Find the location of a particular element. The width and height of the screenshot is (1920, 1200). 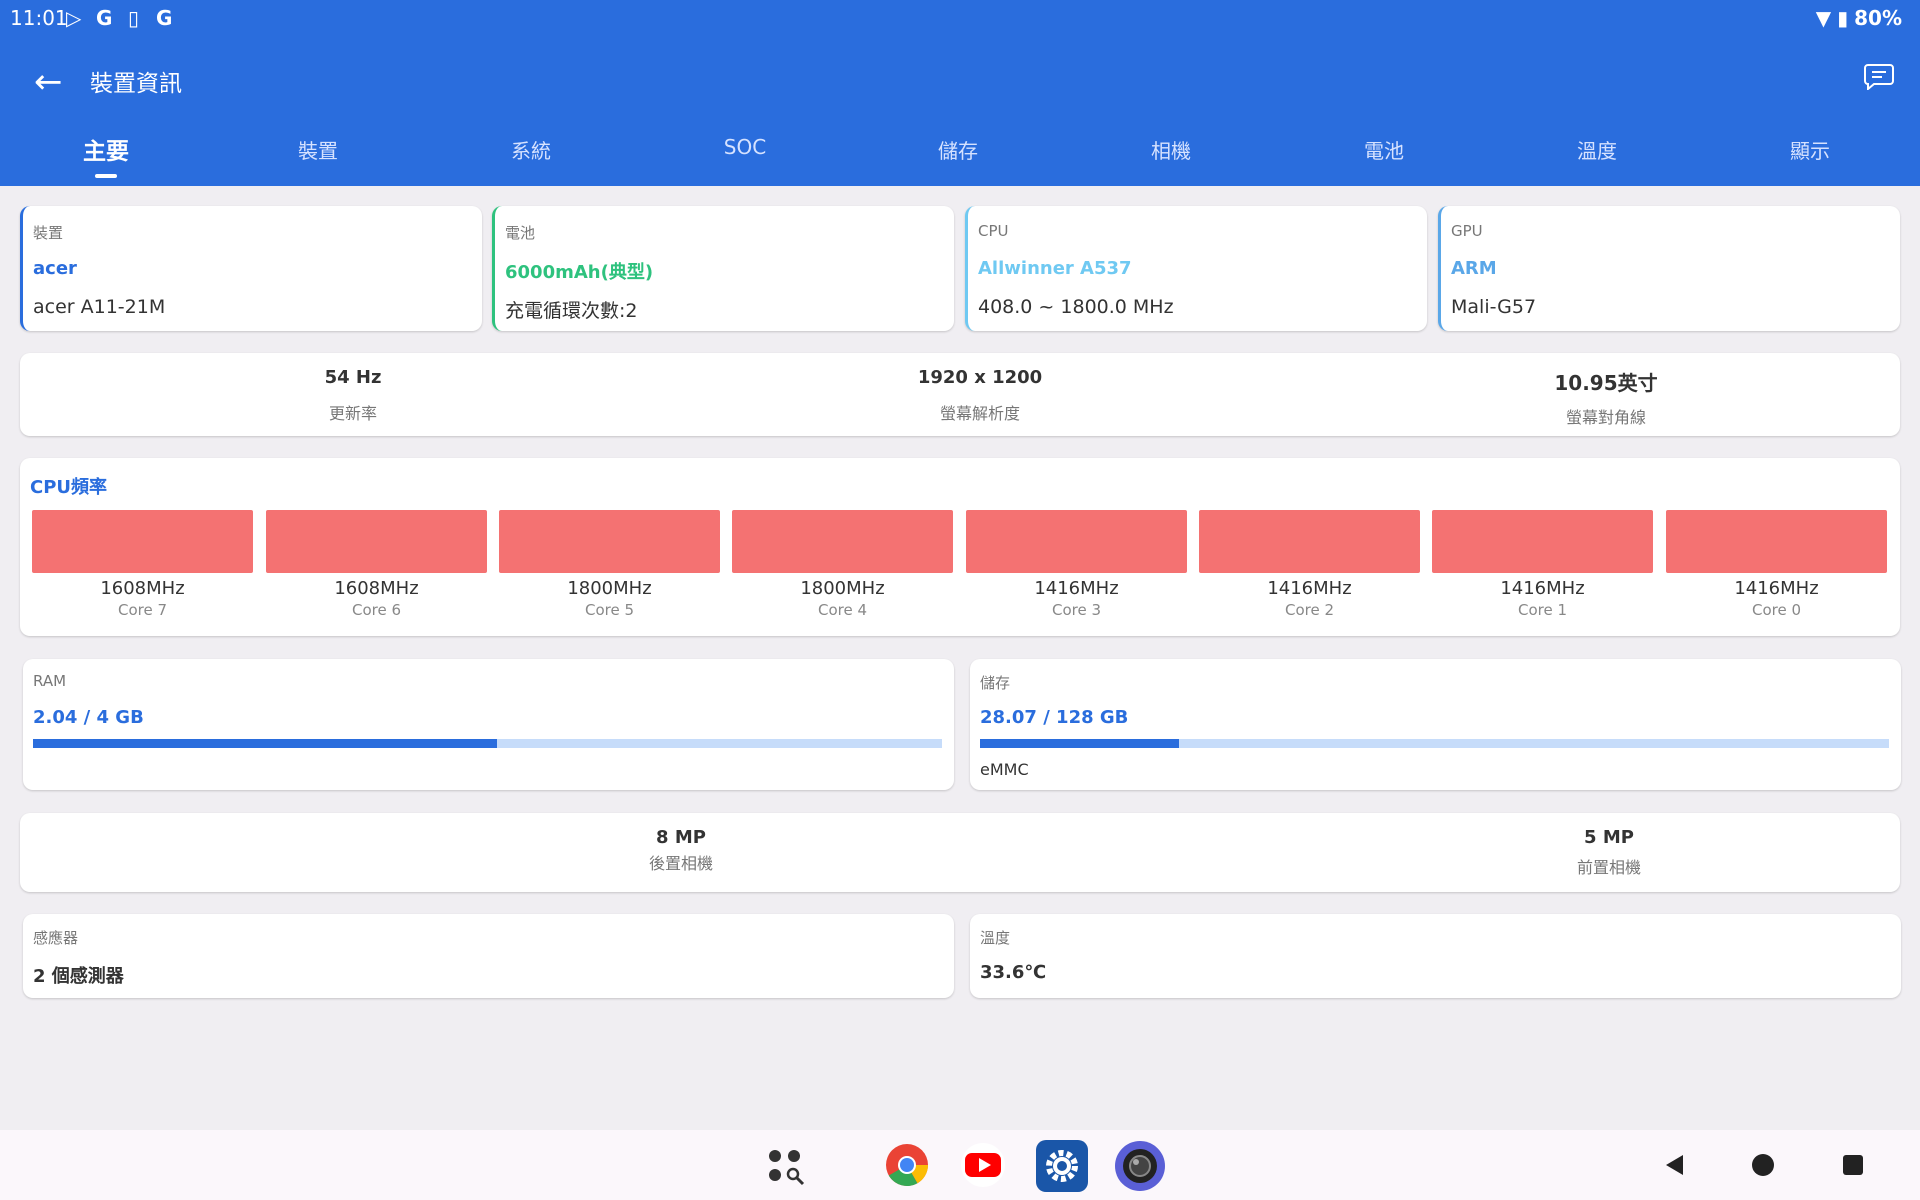

core-name: Core 1 is located at coordinates (1542, 610).